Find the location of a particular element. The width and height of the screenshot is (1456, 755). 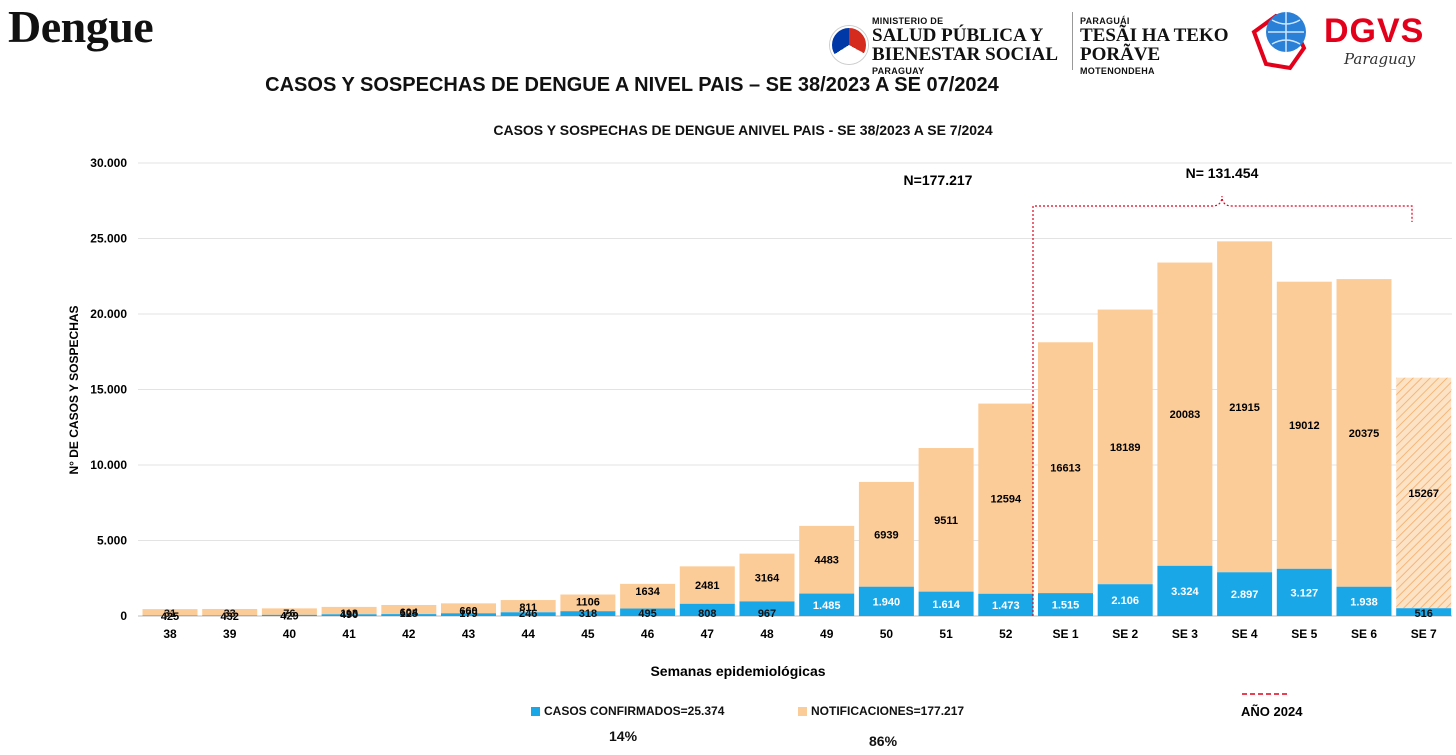

legend-notifications: NOTIFICACIONES=177.217 is located at coordinates (881, 711).